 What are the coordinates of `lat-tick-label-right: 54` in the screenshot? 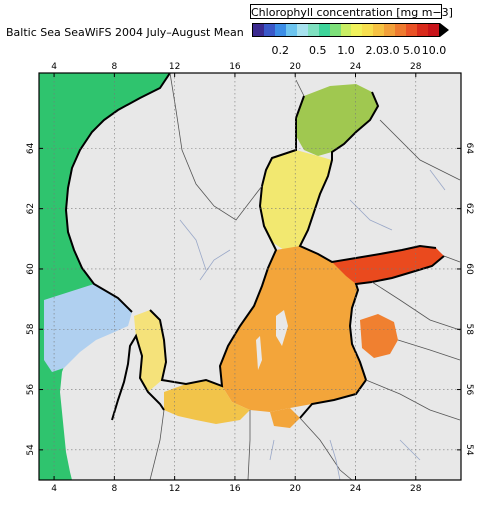 It's located at (469, 450).